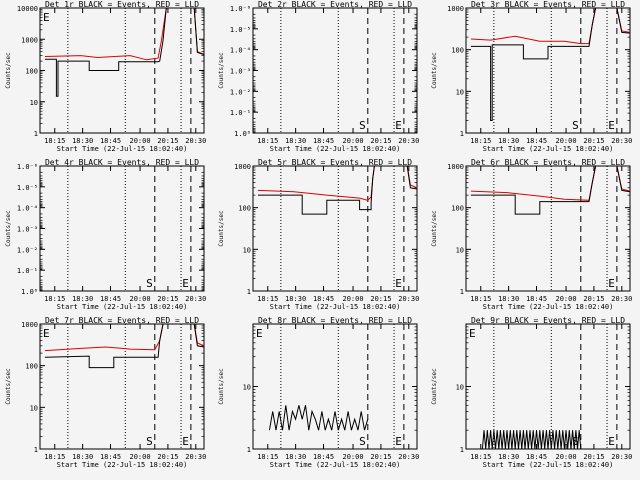  What do you see at coordinates (335, 320) in the screenshot?
I see `panel-title: Det 8r BLACK = Events, RED = LLD` at bounding box center [335, 320].